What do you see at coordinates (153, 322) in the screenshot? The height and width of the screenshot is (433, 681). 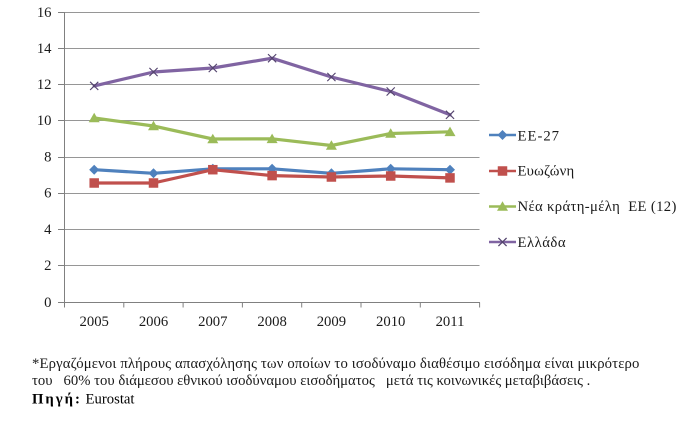 I see `svg-text: 2006` at bounding box center [153, 322].